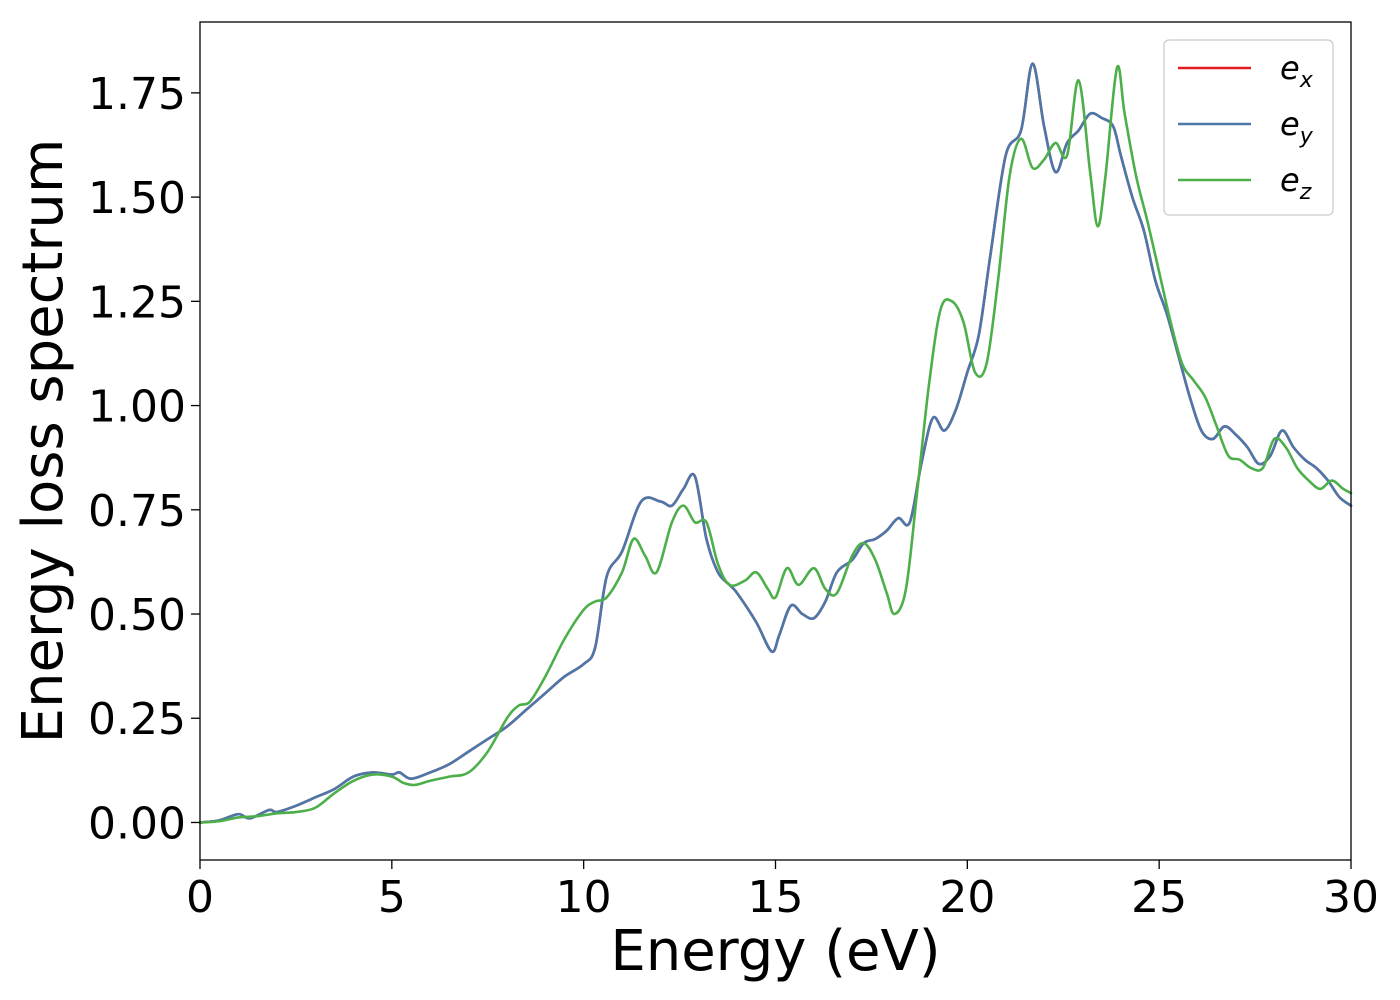  I want to click on legend-label-subscript: x, so click(1306, 80).